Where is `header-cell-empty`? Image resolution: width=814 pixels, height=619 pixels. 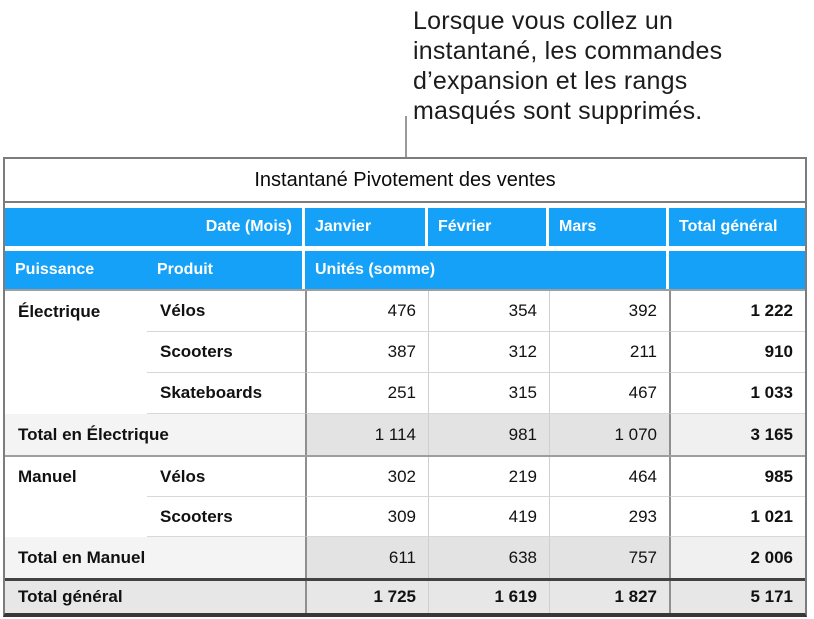 header-cell-empty is located at coordinates (737, 270).